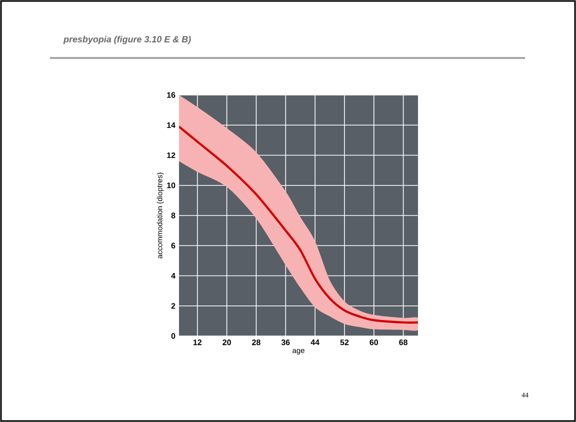  I want to click on chart-title: presbyopia (figure 3.10 E & B), so click(127, 40).